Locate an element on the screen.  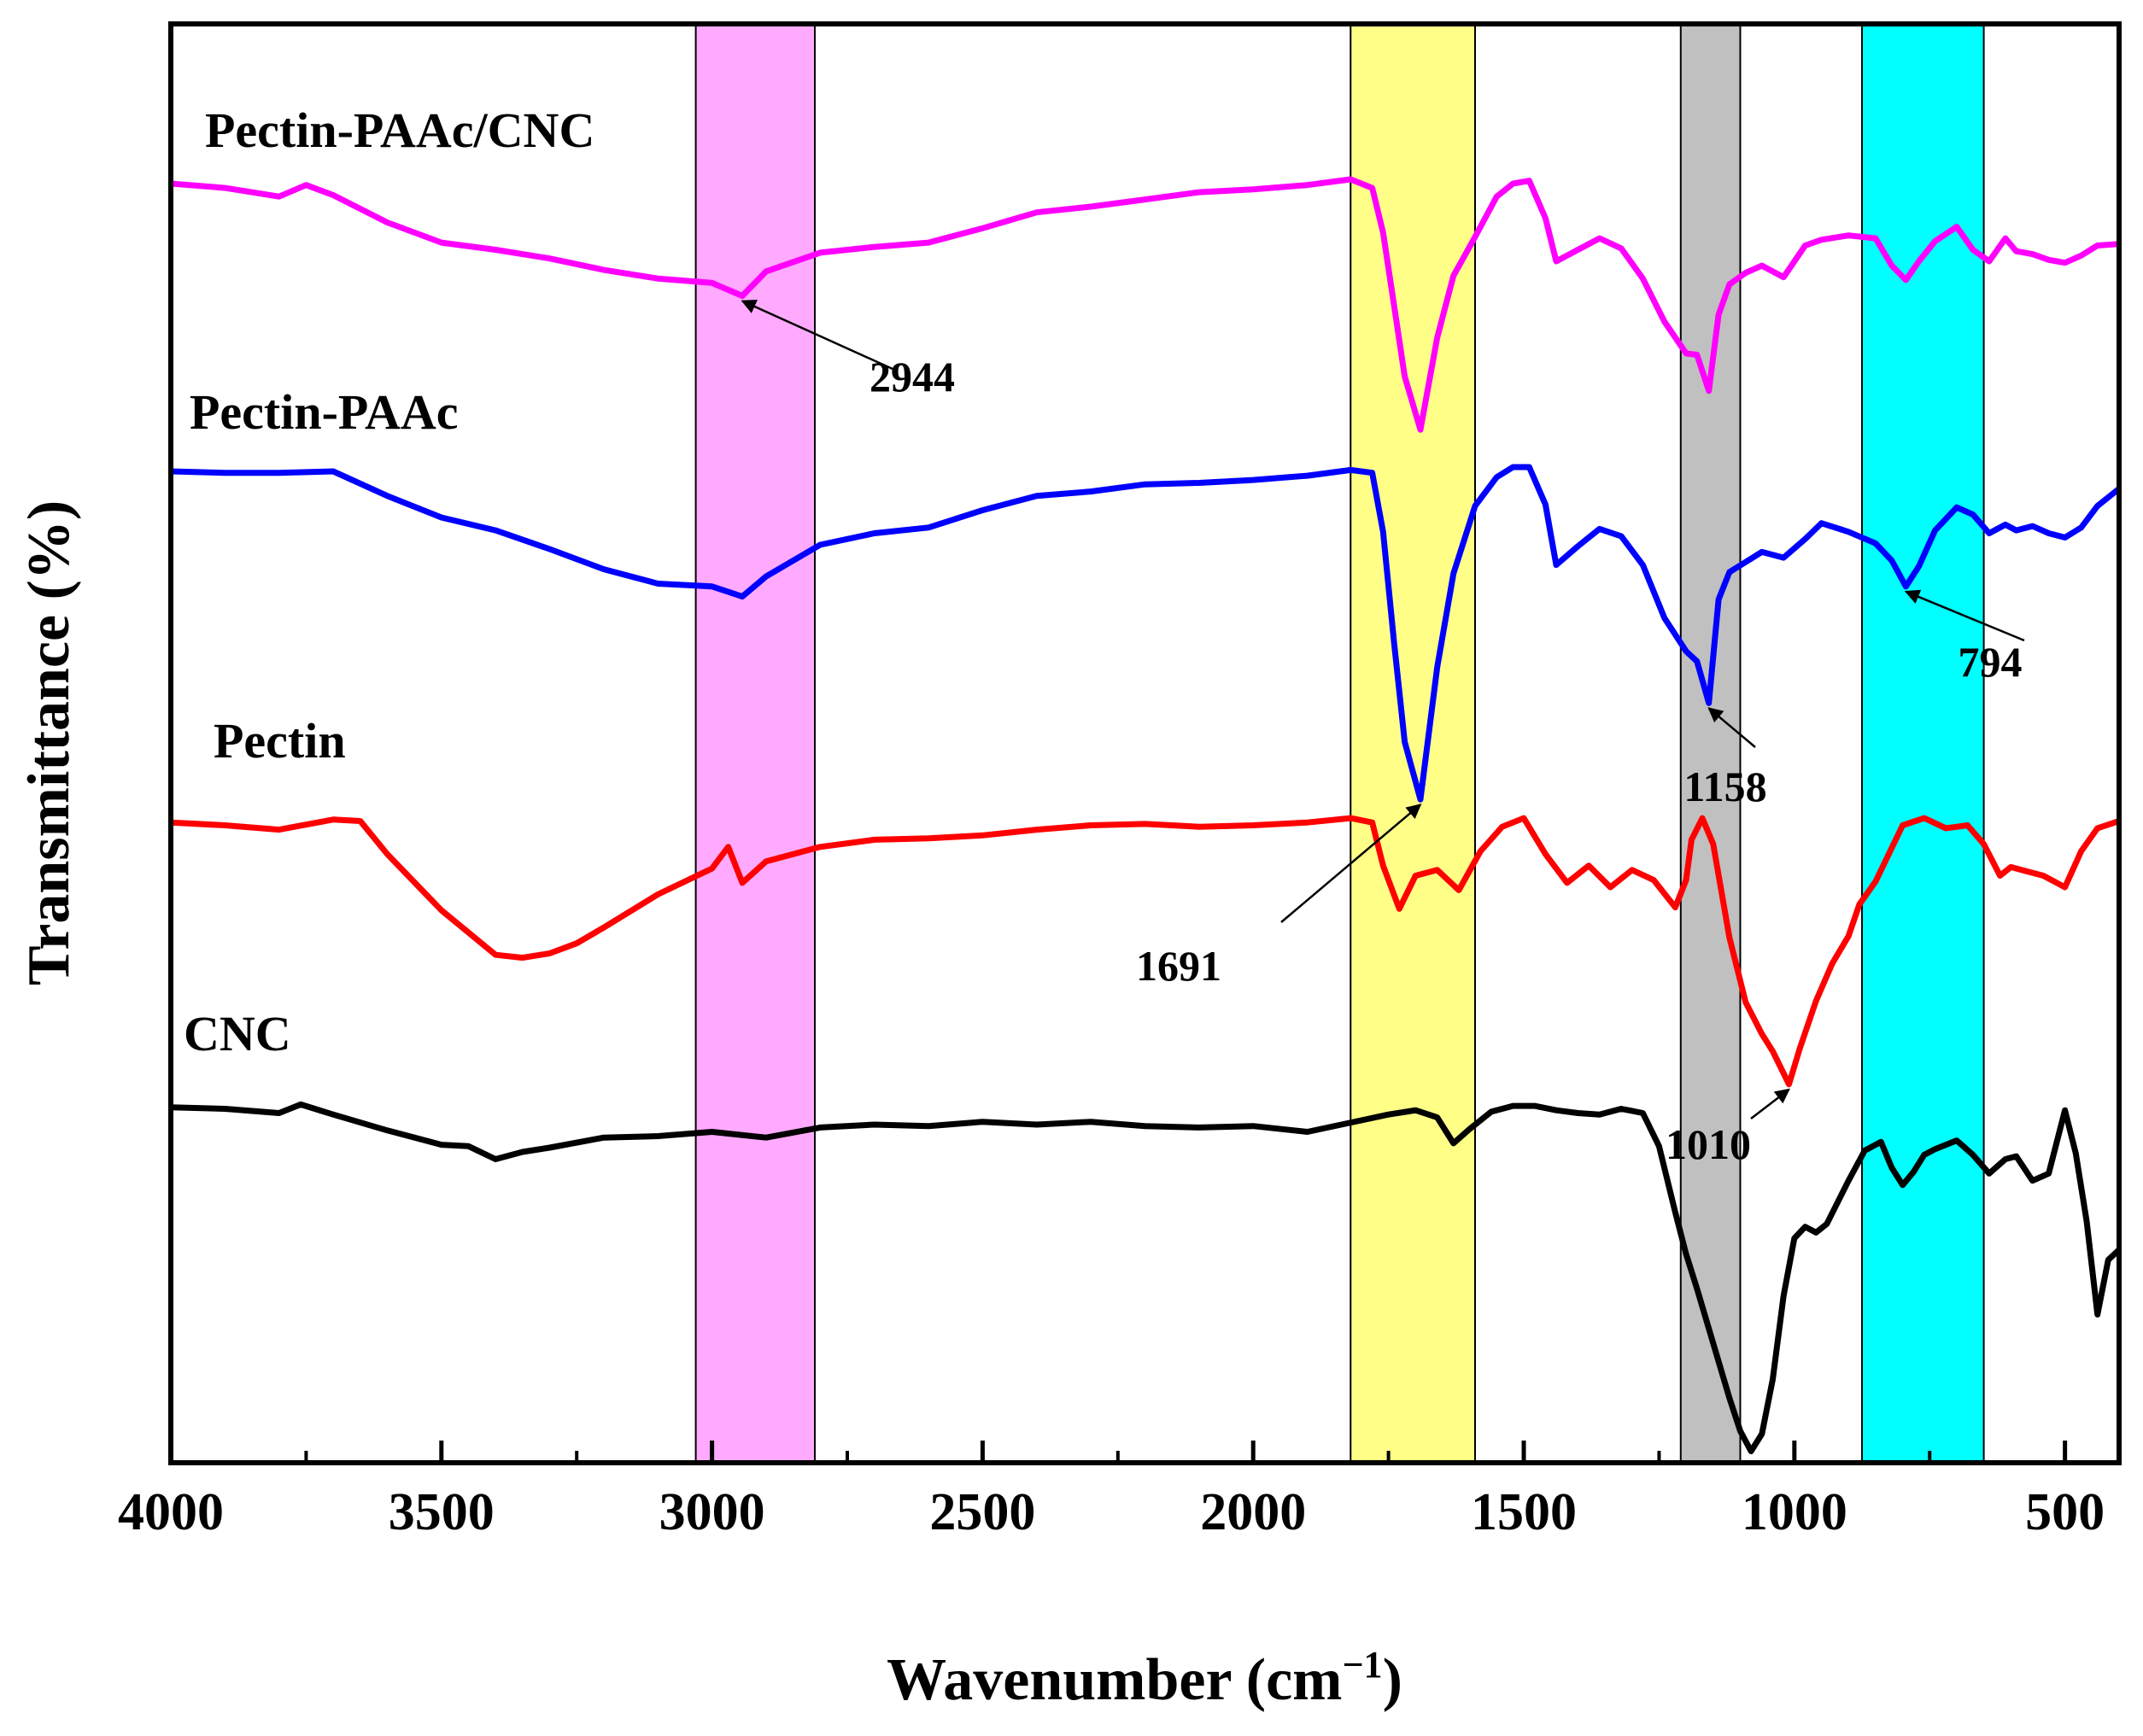
x-tick-label: 500 is located at coordinates (2065, 1512).